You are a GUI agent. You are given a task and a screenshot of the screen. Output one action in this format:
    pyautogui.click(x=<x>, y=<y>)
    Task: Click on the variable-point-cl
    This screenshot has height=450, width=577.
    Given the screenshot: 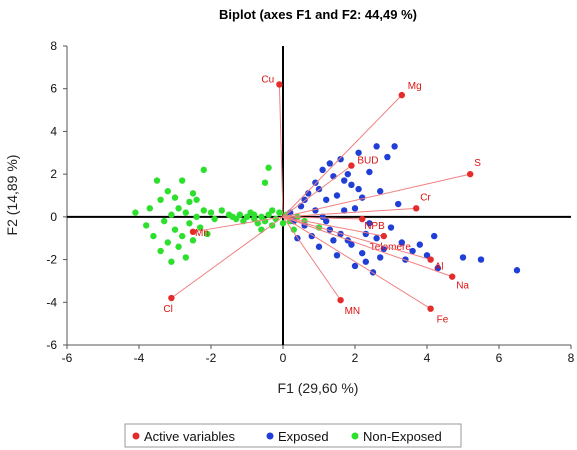 What is the action you would take?
    pyautogui.click(x=171, y=298)
    